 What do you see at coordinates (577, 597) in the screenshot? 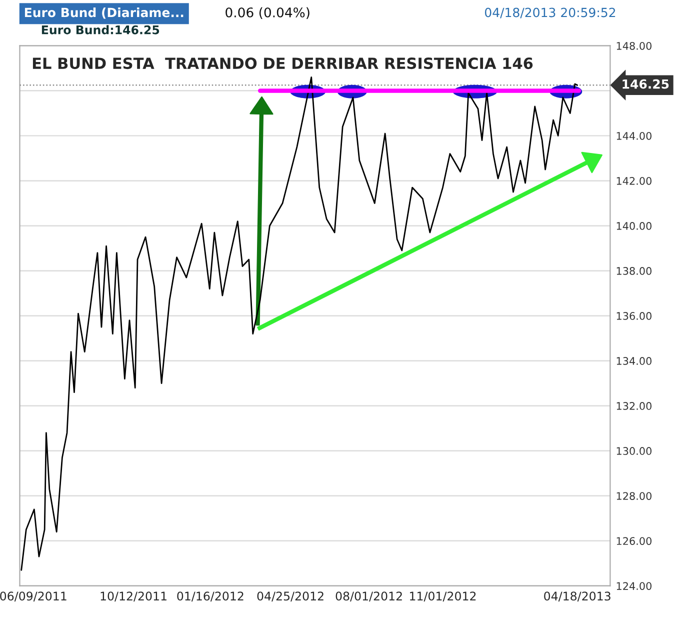
I see `x-tick-label: 04/18/2013` at bounding box center [577, 597].